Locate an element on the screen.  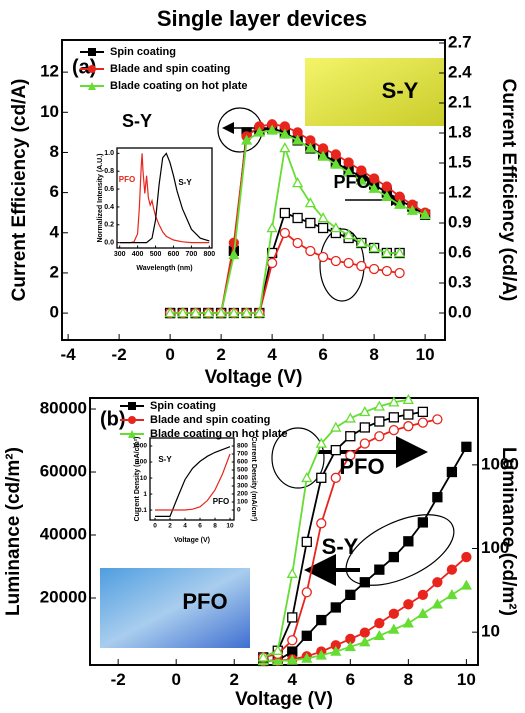
y-tick-label: 100 is located at coordinates (141, 462).